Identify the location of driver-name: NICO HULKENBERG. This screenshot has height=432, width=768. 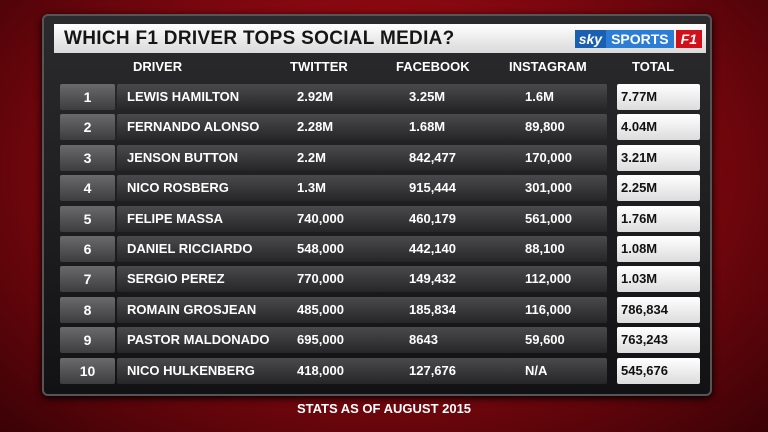
(191, 370).